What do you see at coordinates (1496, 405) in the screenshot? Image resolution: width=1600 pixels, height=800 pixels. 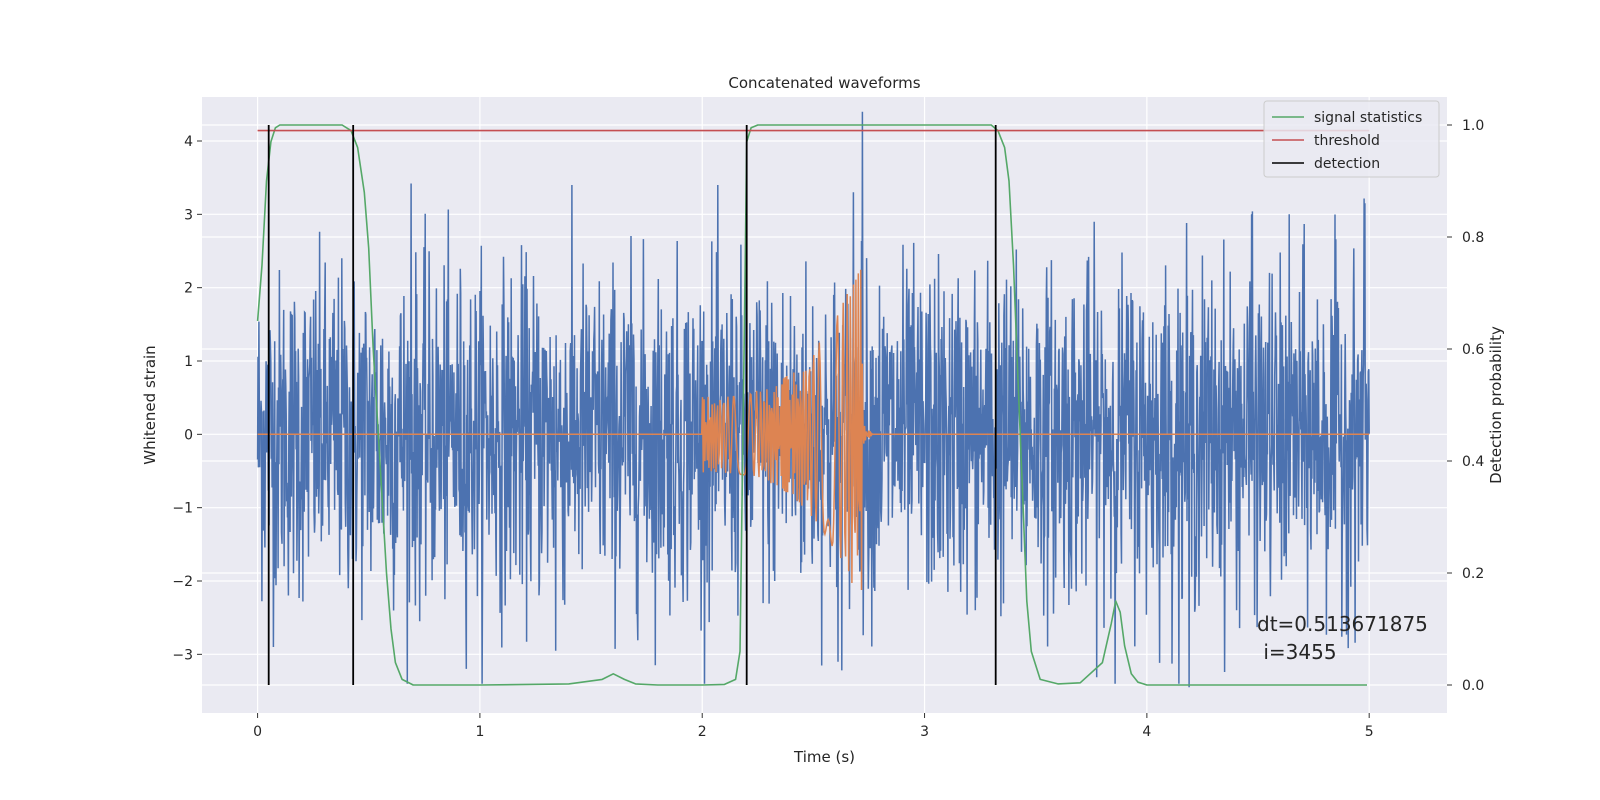 I see `y2-axis-label: Detection probability` at bounding box center [1496, 405].